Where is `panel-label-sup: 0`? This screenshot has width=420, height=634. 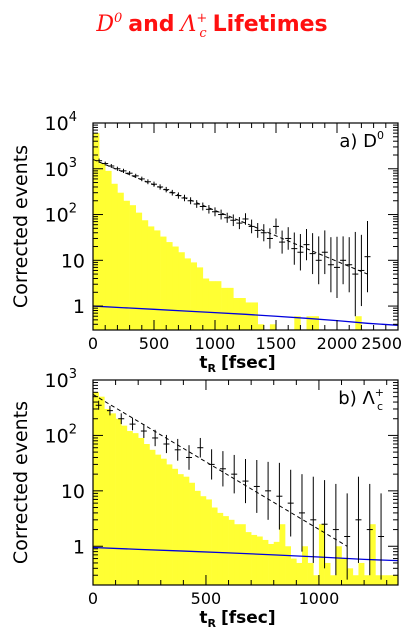 panel-label-sup: 0 is located at coordinates (380, 135).